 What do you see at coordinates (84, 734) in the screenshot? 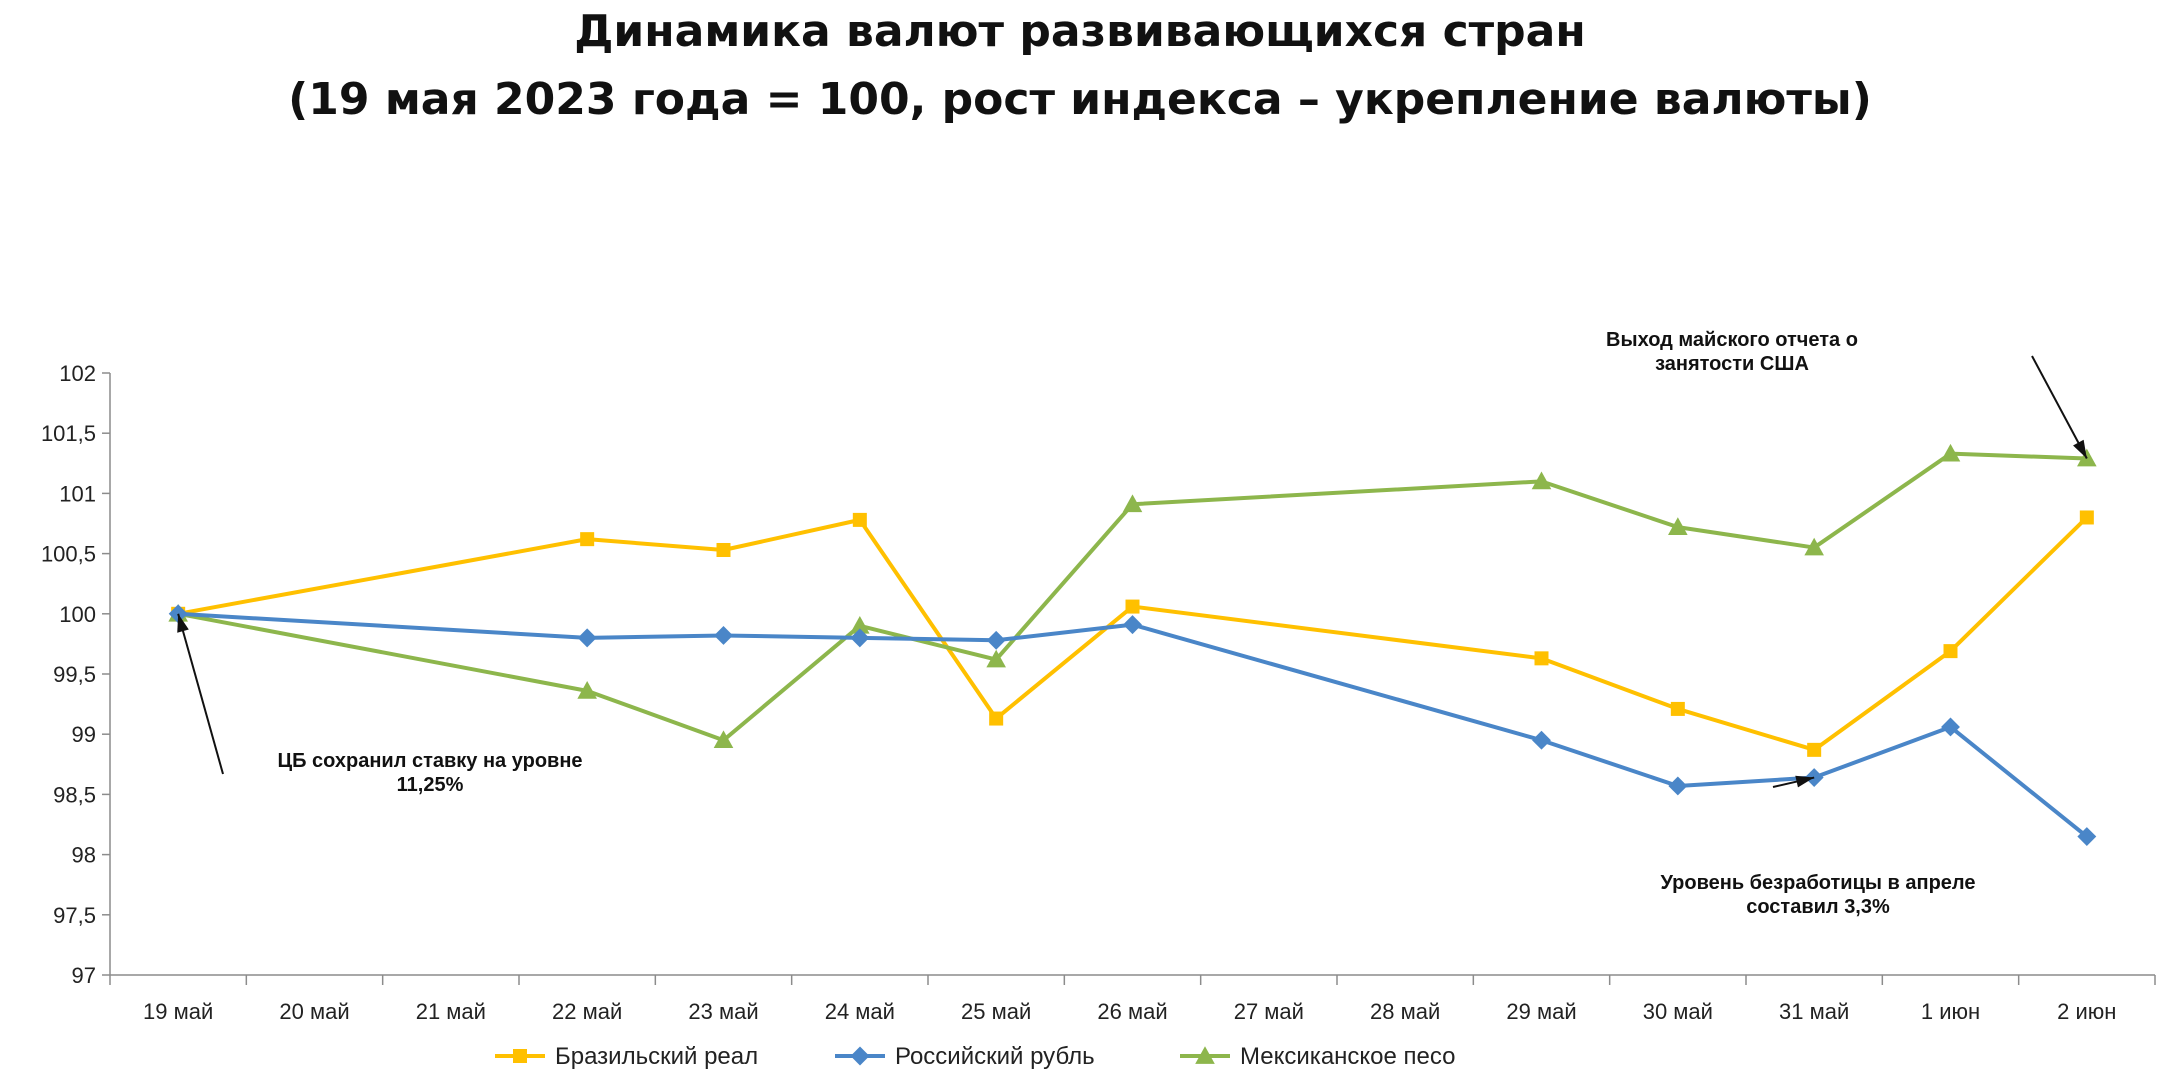
I see `y-tick-label: 99` at bounding box center [84, 734].